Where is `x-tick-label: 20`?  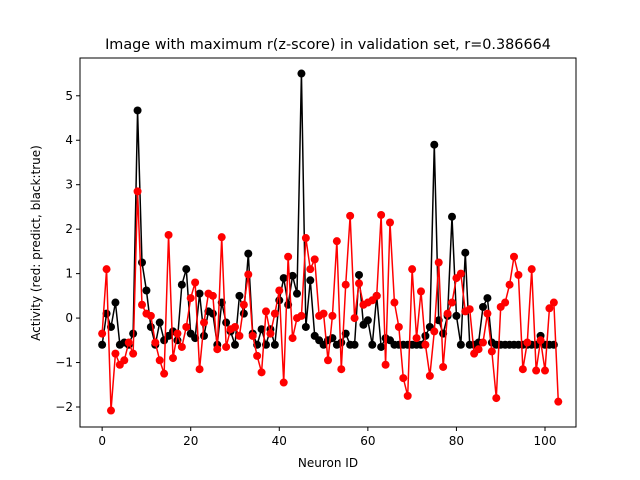 x-tick-label: 20 is located at coordinates (190, 441).